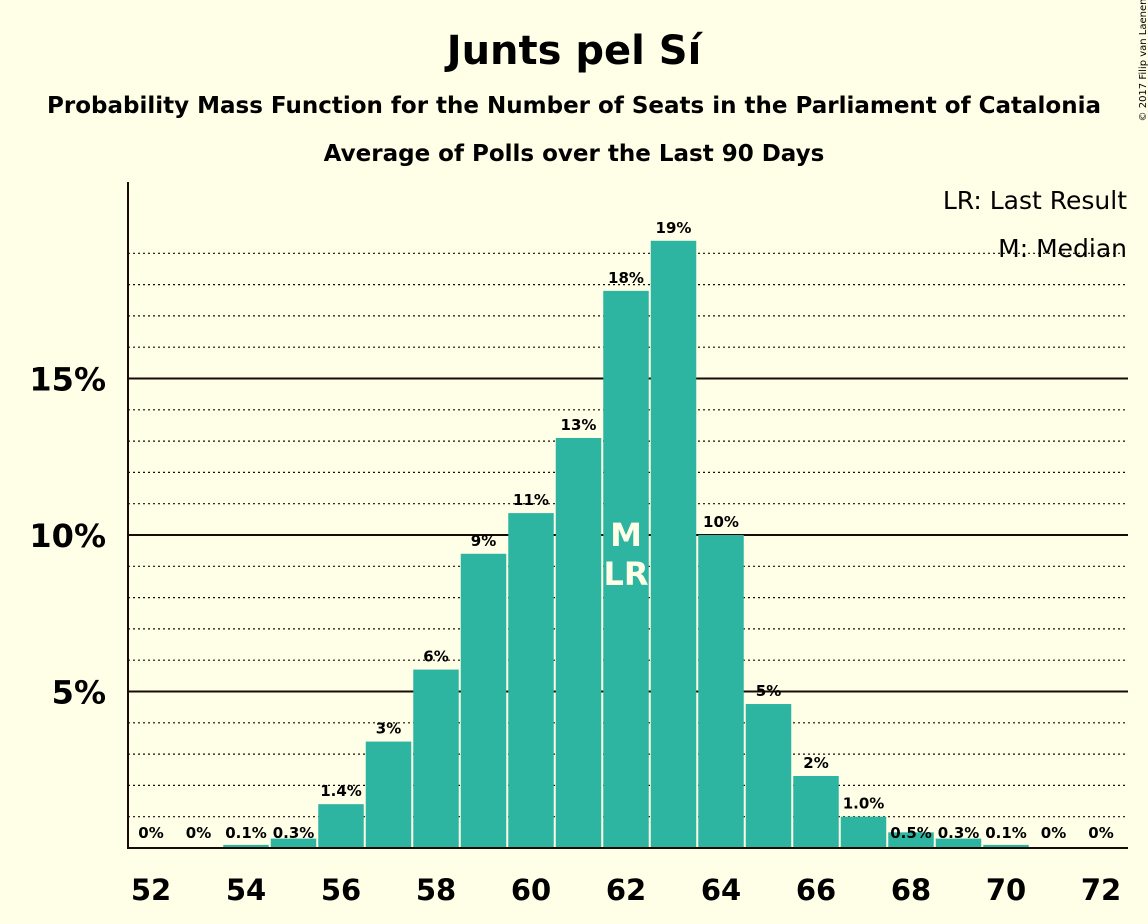 The image size is (1148, 924). Describe the element at coordinates (574, 154) in the screenshot. I see `chart-subtitle-2: Average of Polls over the Last 90 Days` at that location.